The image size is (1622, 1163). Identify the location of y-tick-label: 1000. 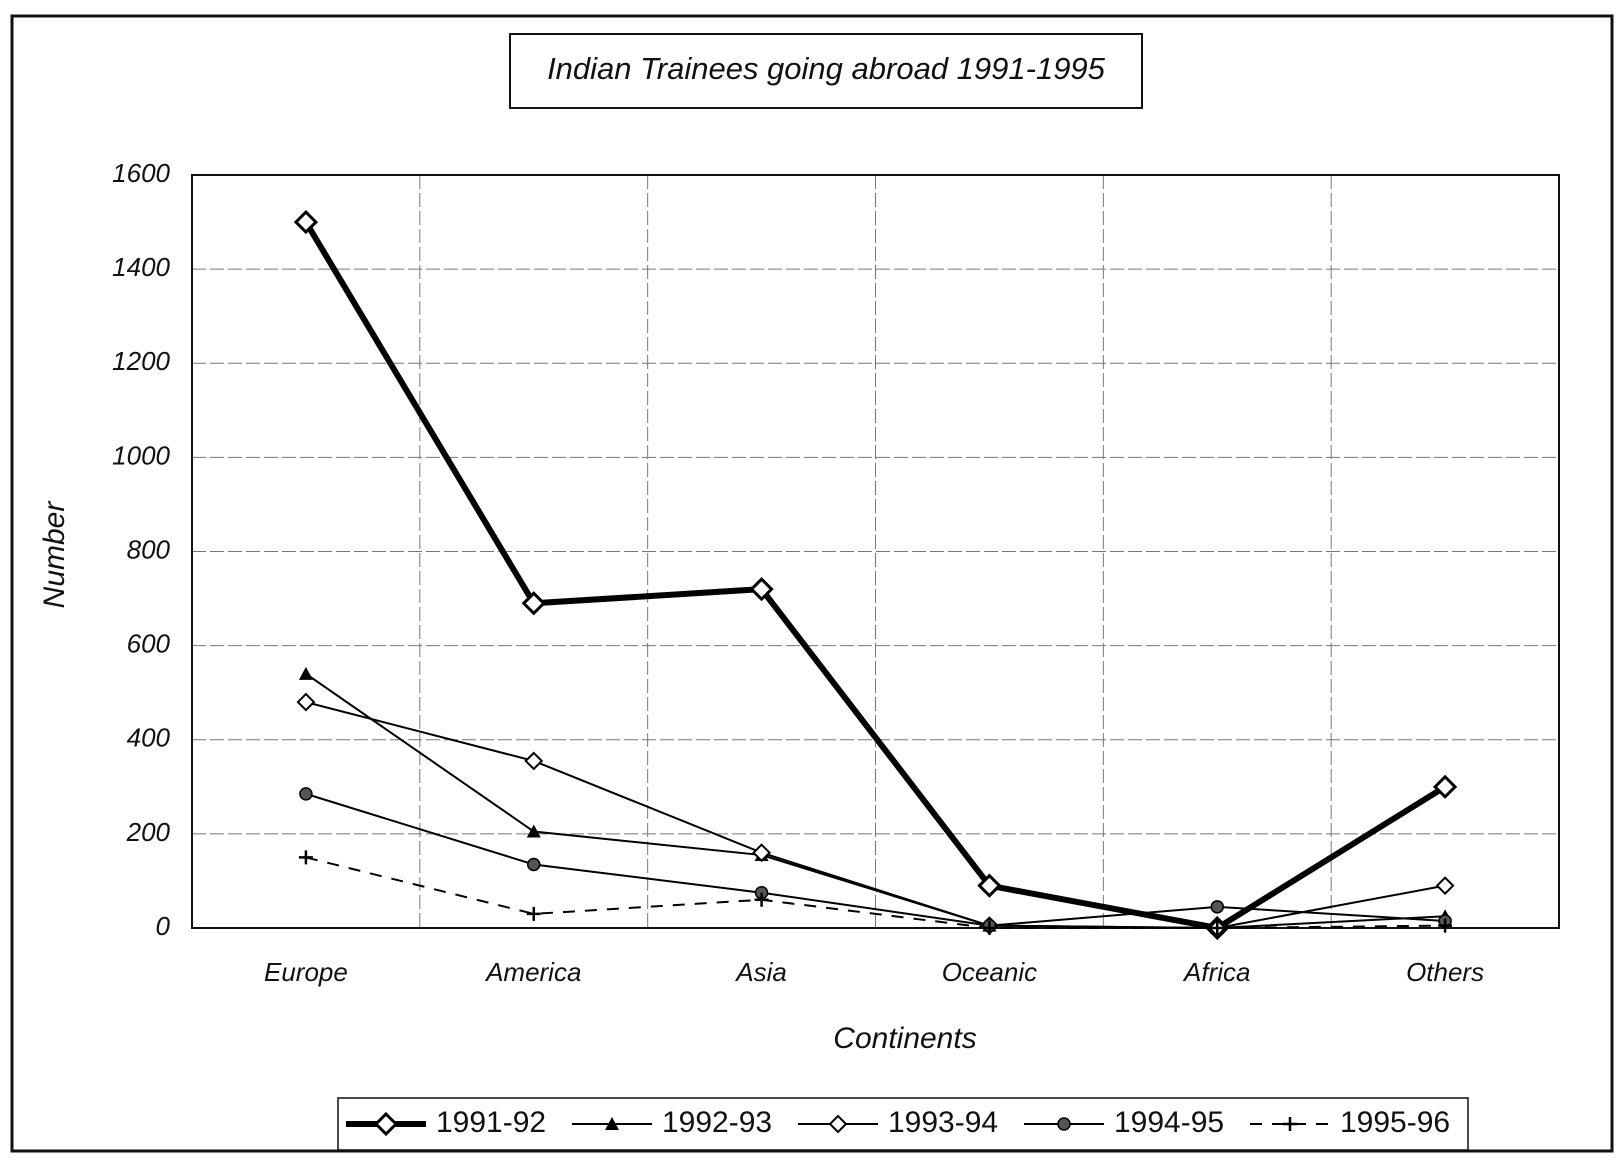
(141, 455).